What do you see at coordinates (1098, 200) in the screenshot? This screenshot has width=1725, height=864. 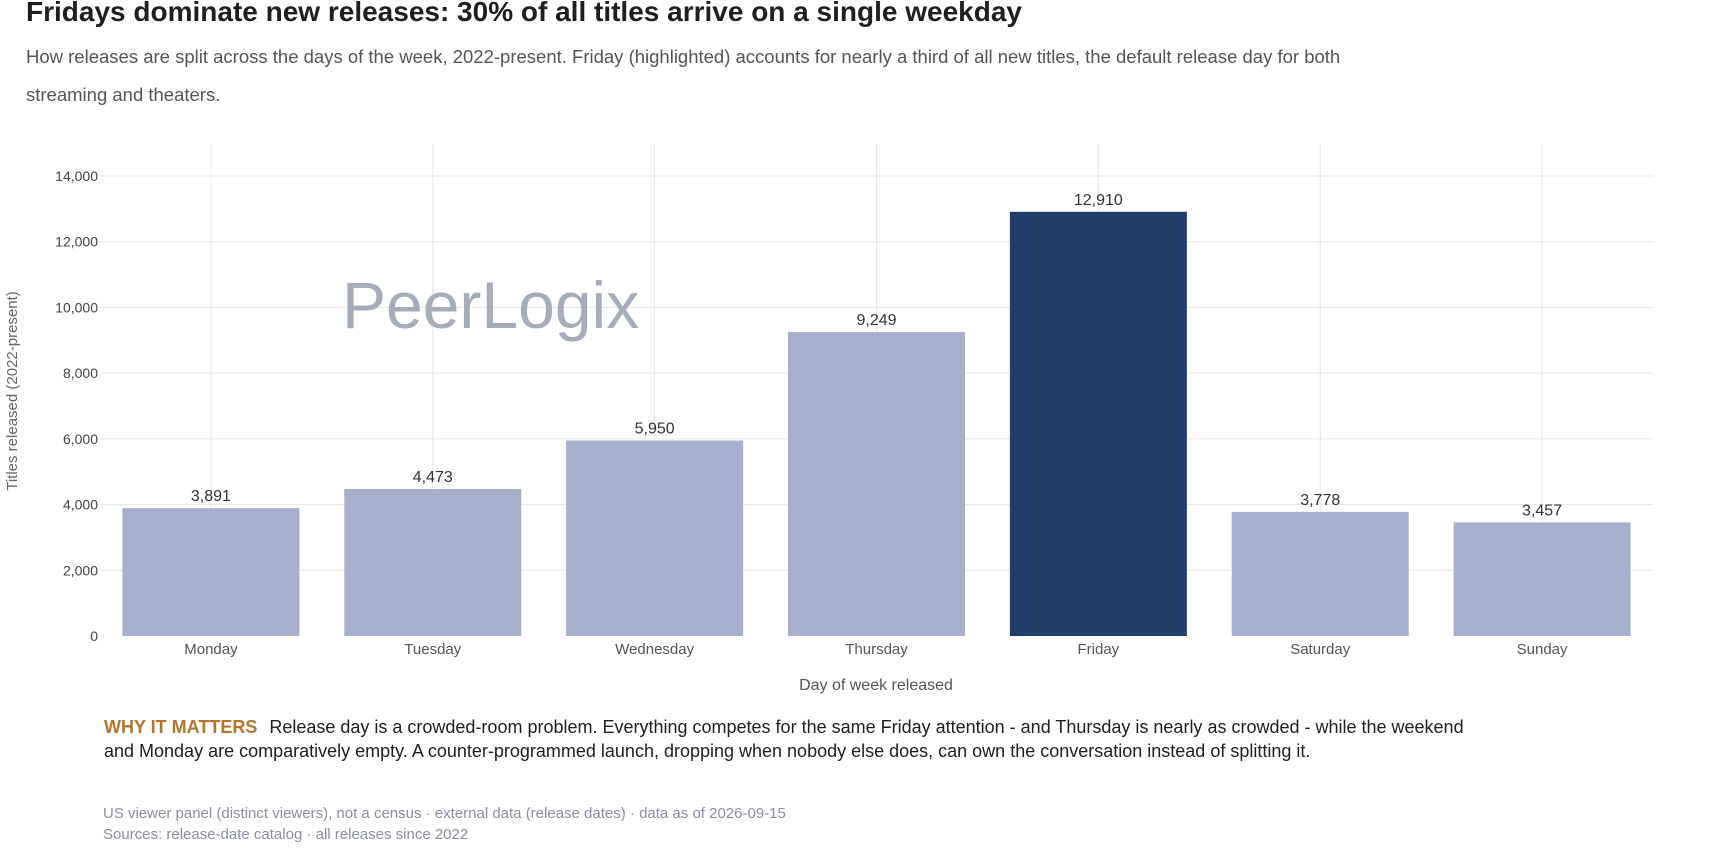 I see `value-label-friday: 12,910` at bounding box center [1098, 200].